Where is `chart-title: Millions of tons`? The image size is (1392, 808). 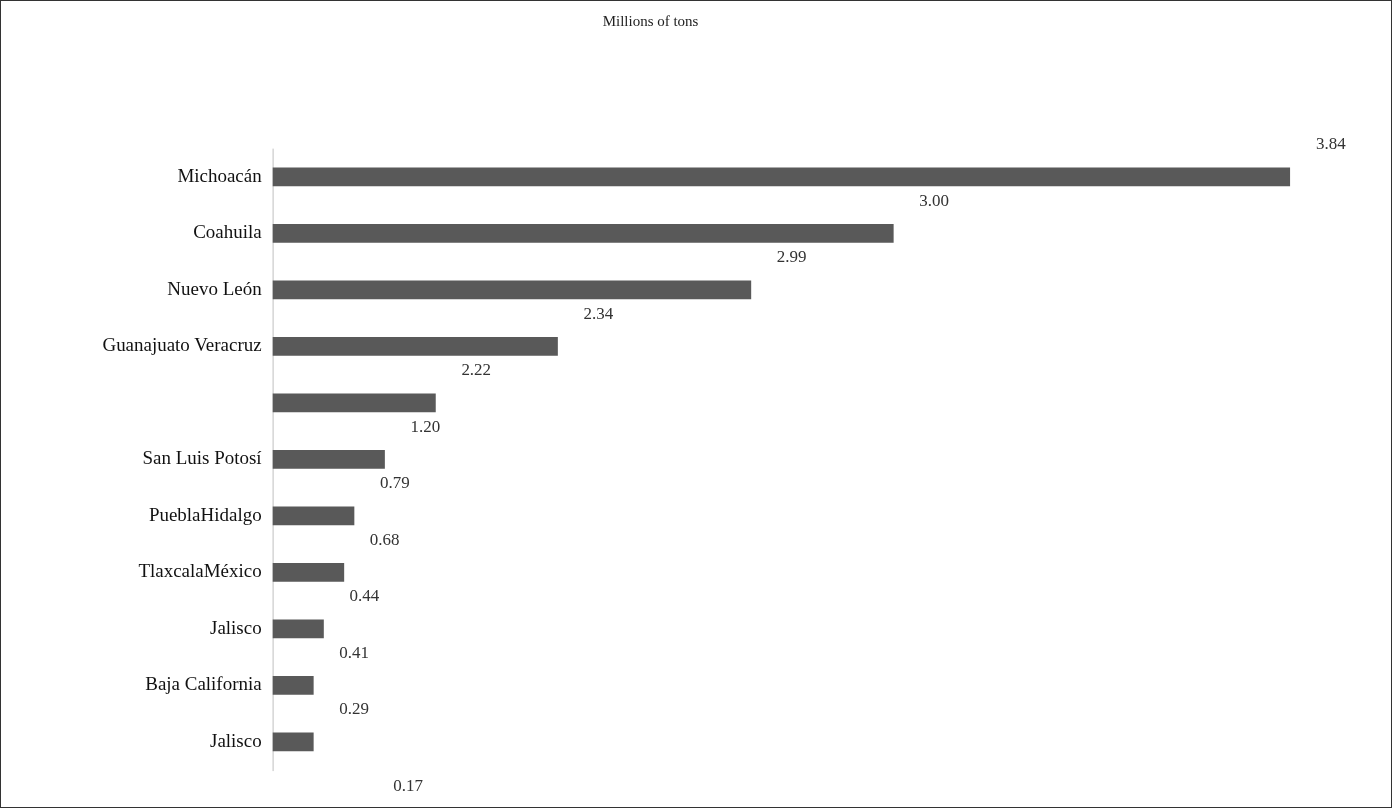
chart-title: Millions of tons is located at coordinates (650, 20).